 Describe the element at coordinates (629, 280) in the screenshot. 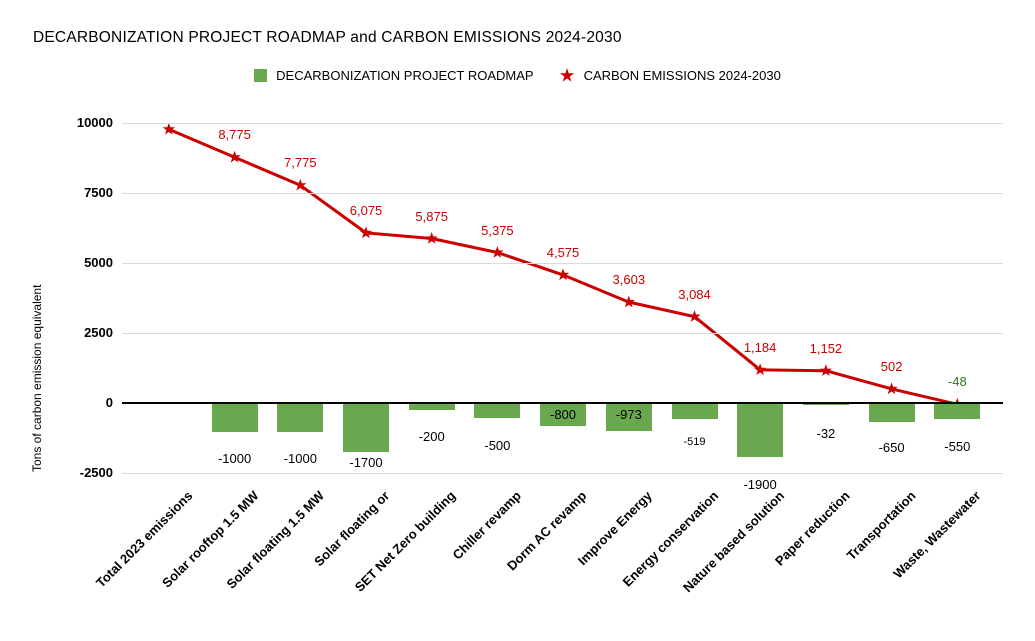

I see `line-value-label: 3,603` at that location.